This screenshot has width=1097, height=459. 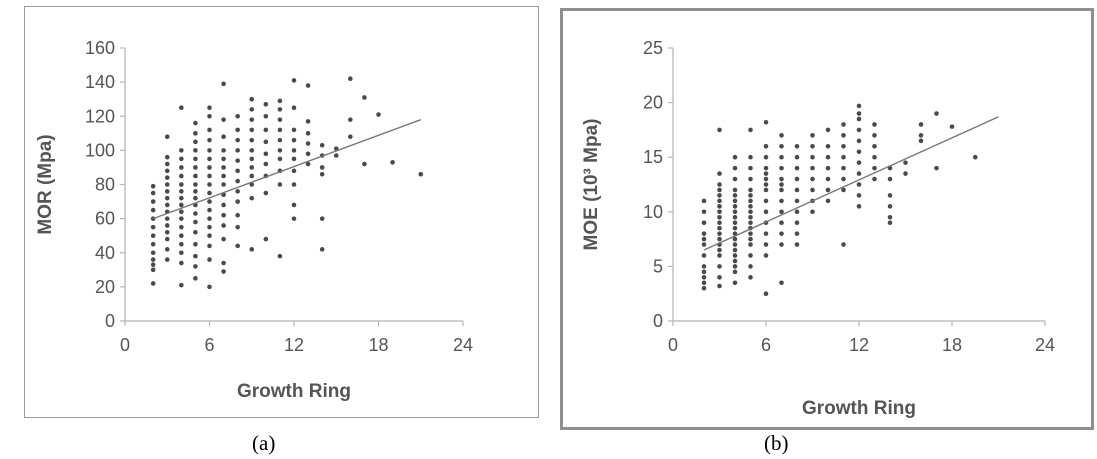 What do you see at coordinates (100, 82) in the screenshot?
I see `y-tick-label: 140` at bounding box center [100, 82].